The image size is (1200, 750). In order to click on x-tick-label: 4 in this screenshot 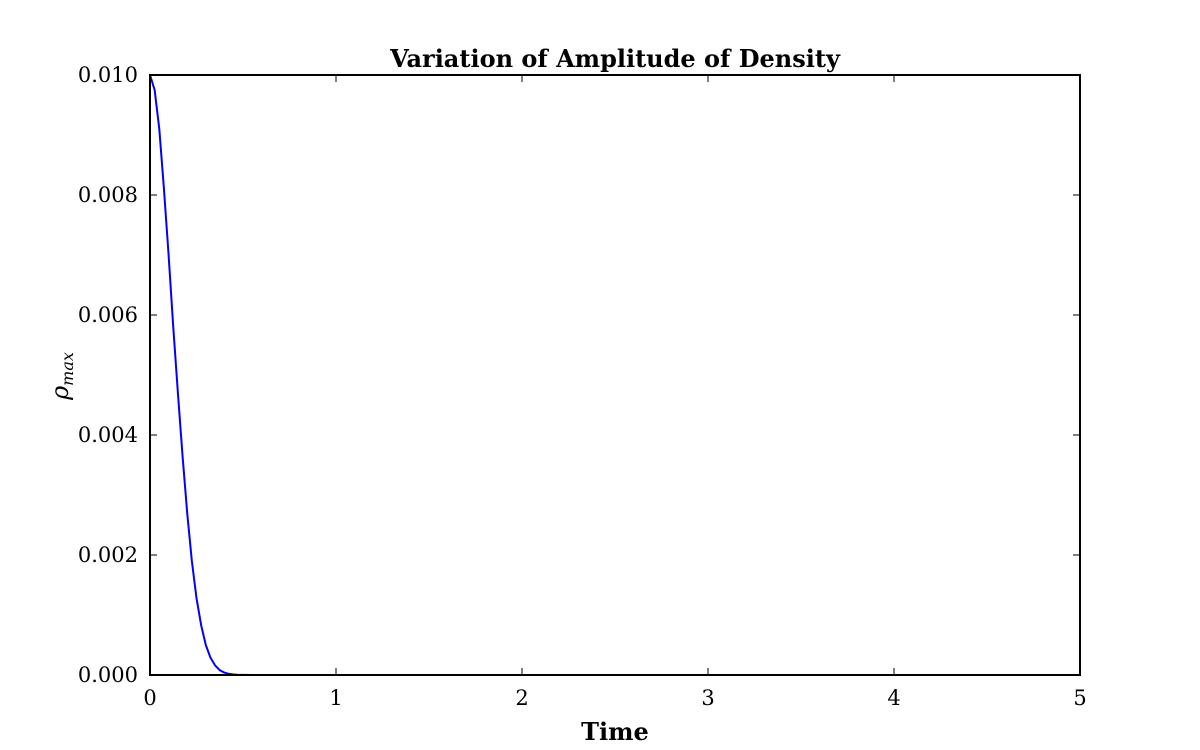, I will do `click(893, 698)`.